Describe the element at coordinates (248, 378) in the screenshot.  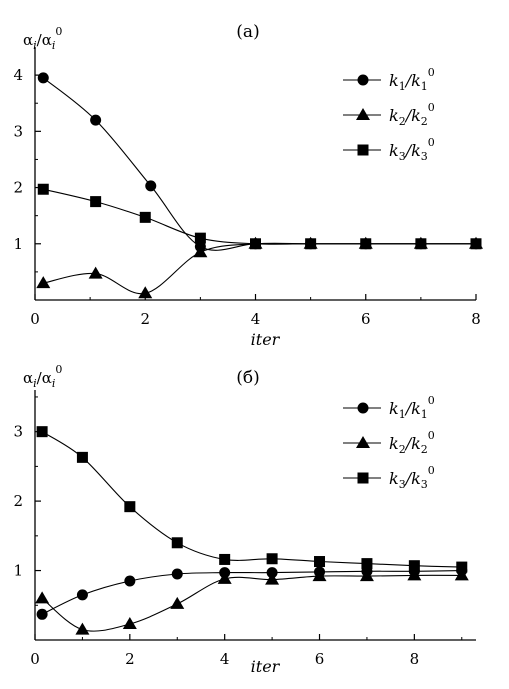
I see `panel-label: (б)` at that location.